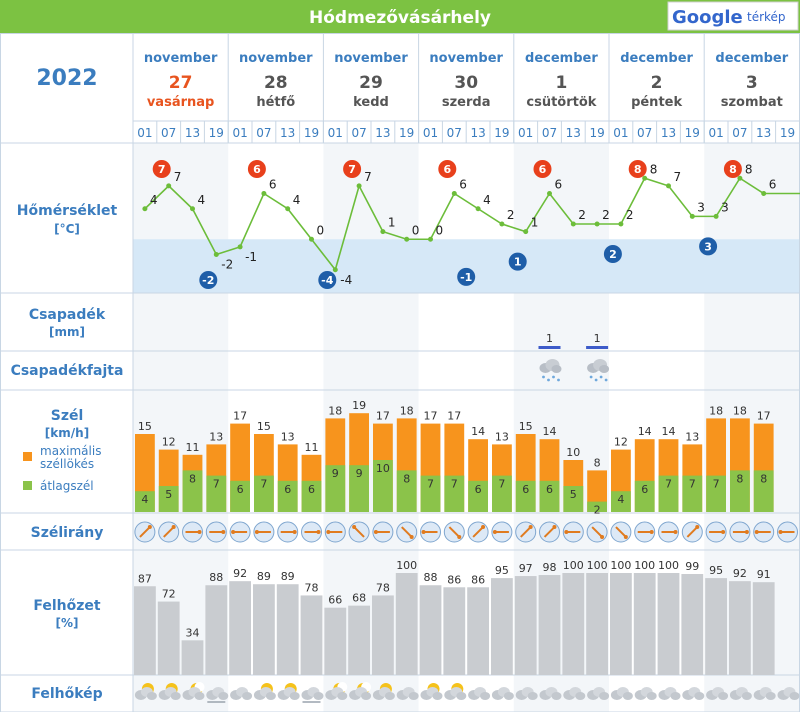 The width and height of the screenshot is (800, 716). What do you see at coordinates (752, 83) in the screenshot?
I see `day-number: 3` at bounding box center [752, 83].